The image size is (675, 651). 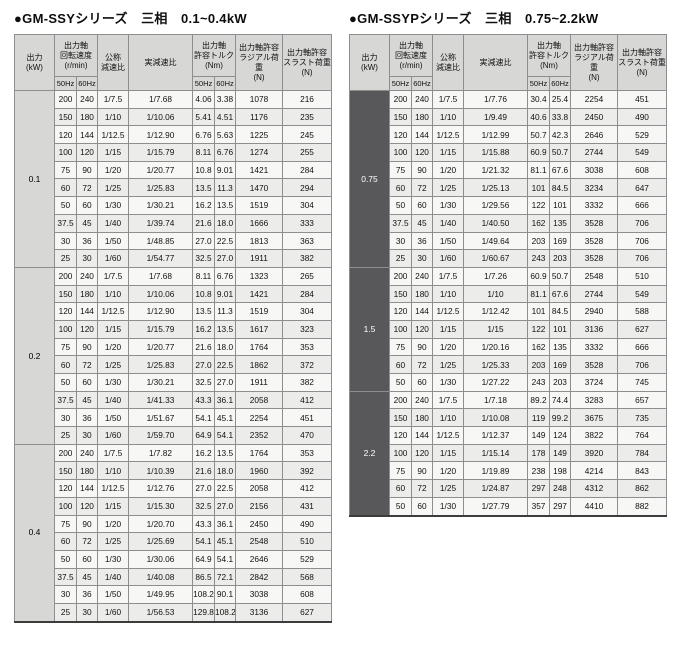 I want to click on table-row: 60 72 1/25 1/25.69 54.1 45.1 2548 510, so click(x=173, y=541).